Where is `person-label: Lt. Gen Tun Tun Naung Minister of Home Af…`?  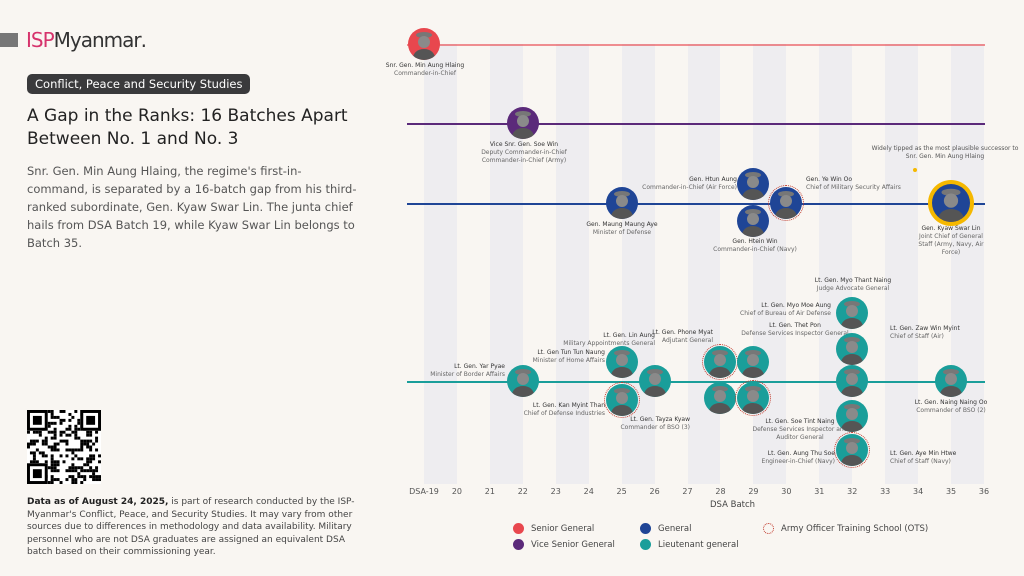 person-label: Lt. Gen Tun Tun Naung Minister of Home Af… is located at coordinates (569, 357).